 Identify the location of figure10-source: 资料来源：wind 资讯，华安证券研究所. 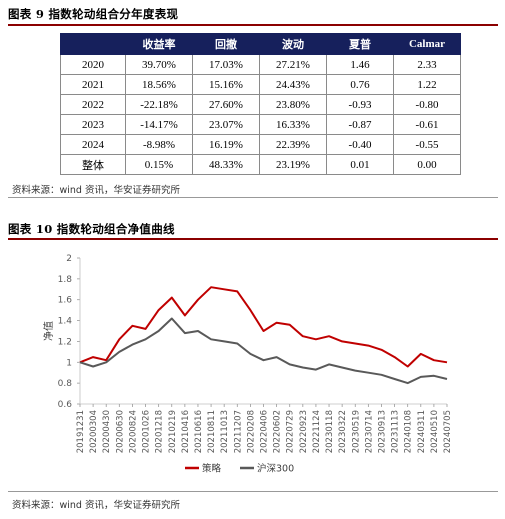
(96, 505).